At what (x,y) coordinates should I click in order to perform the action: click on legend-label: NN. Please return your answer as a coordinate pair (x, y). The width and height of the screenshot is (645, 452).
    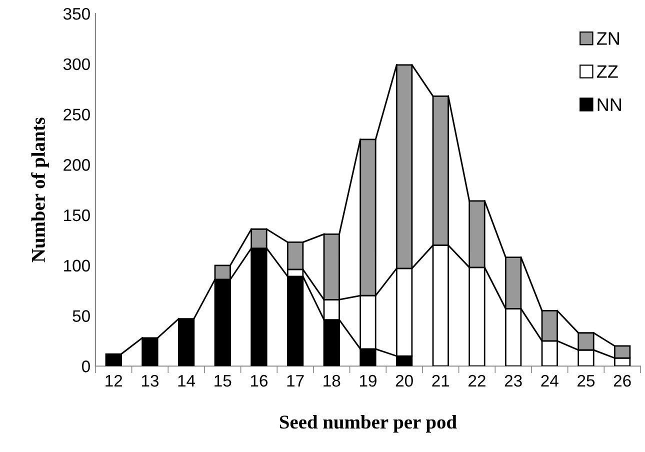
    Looking at the image, I should click on (609, 104).